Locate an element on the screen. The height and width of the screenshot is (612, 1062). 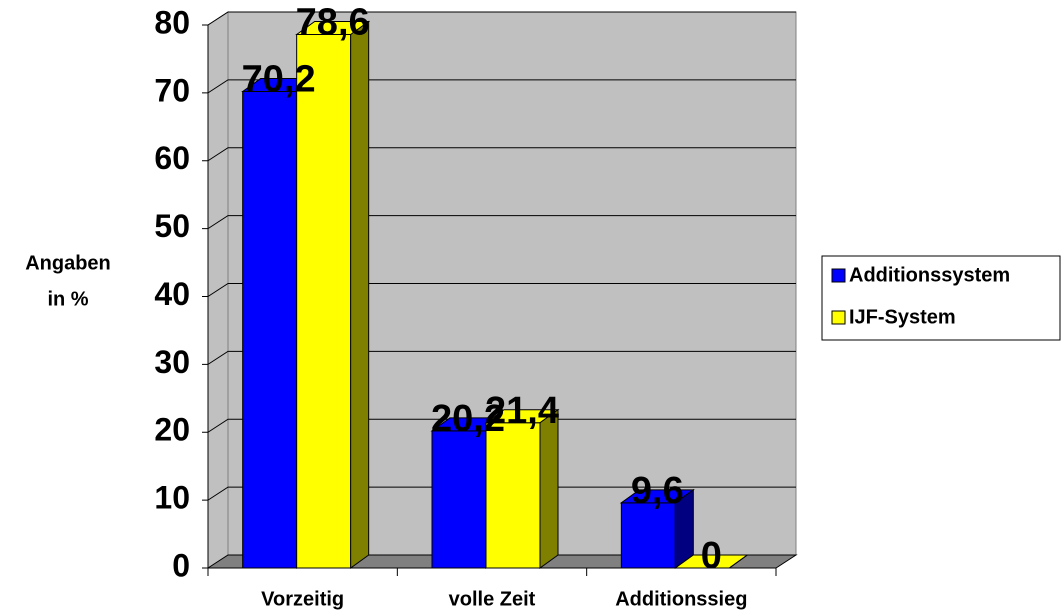
y-tick-label: 10 is located at coordinates (172, 498).